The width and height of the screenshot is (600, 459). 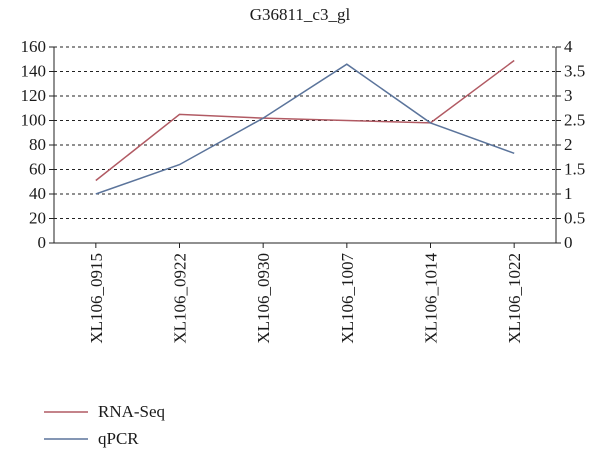 I want to click on x-tick-label: XL106_1014, so click(x=431, y=298).